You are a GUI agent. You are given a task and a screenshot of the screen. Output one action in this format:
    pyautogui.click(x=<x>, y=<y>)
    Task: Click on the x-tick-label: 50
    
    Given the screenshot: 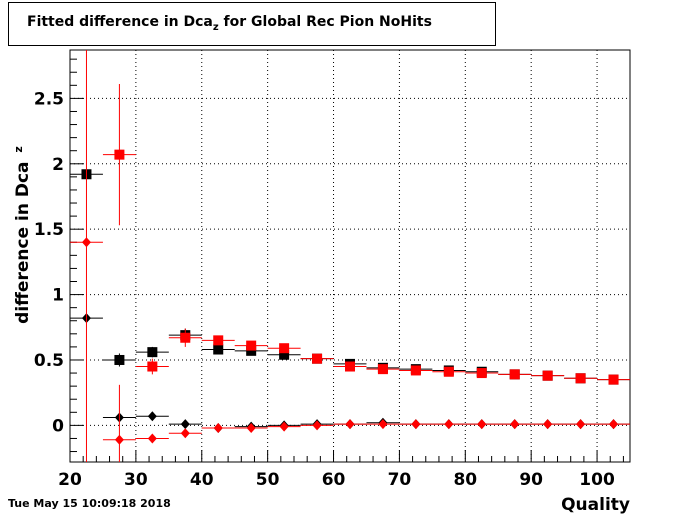 What is the action you would take?
    pyautogui.click(x=268, y=480)
    